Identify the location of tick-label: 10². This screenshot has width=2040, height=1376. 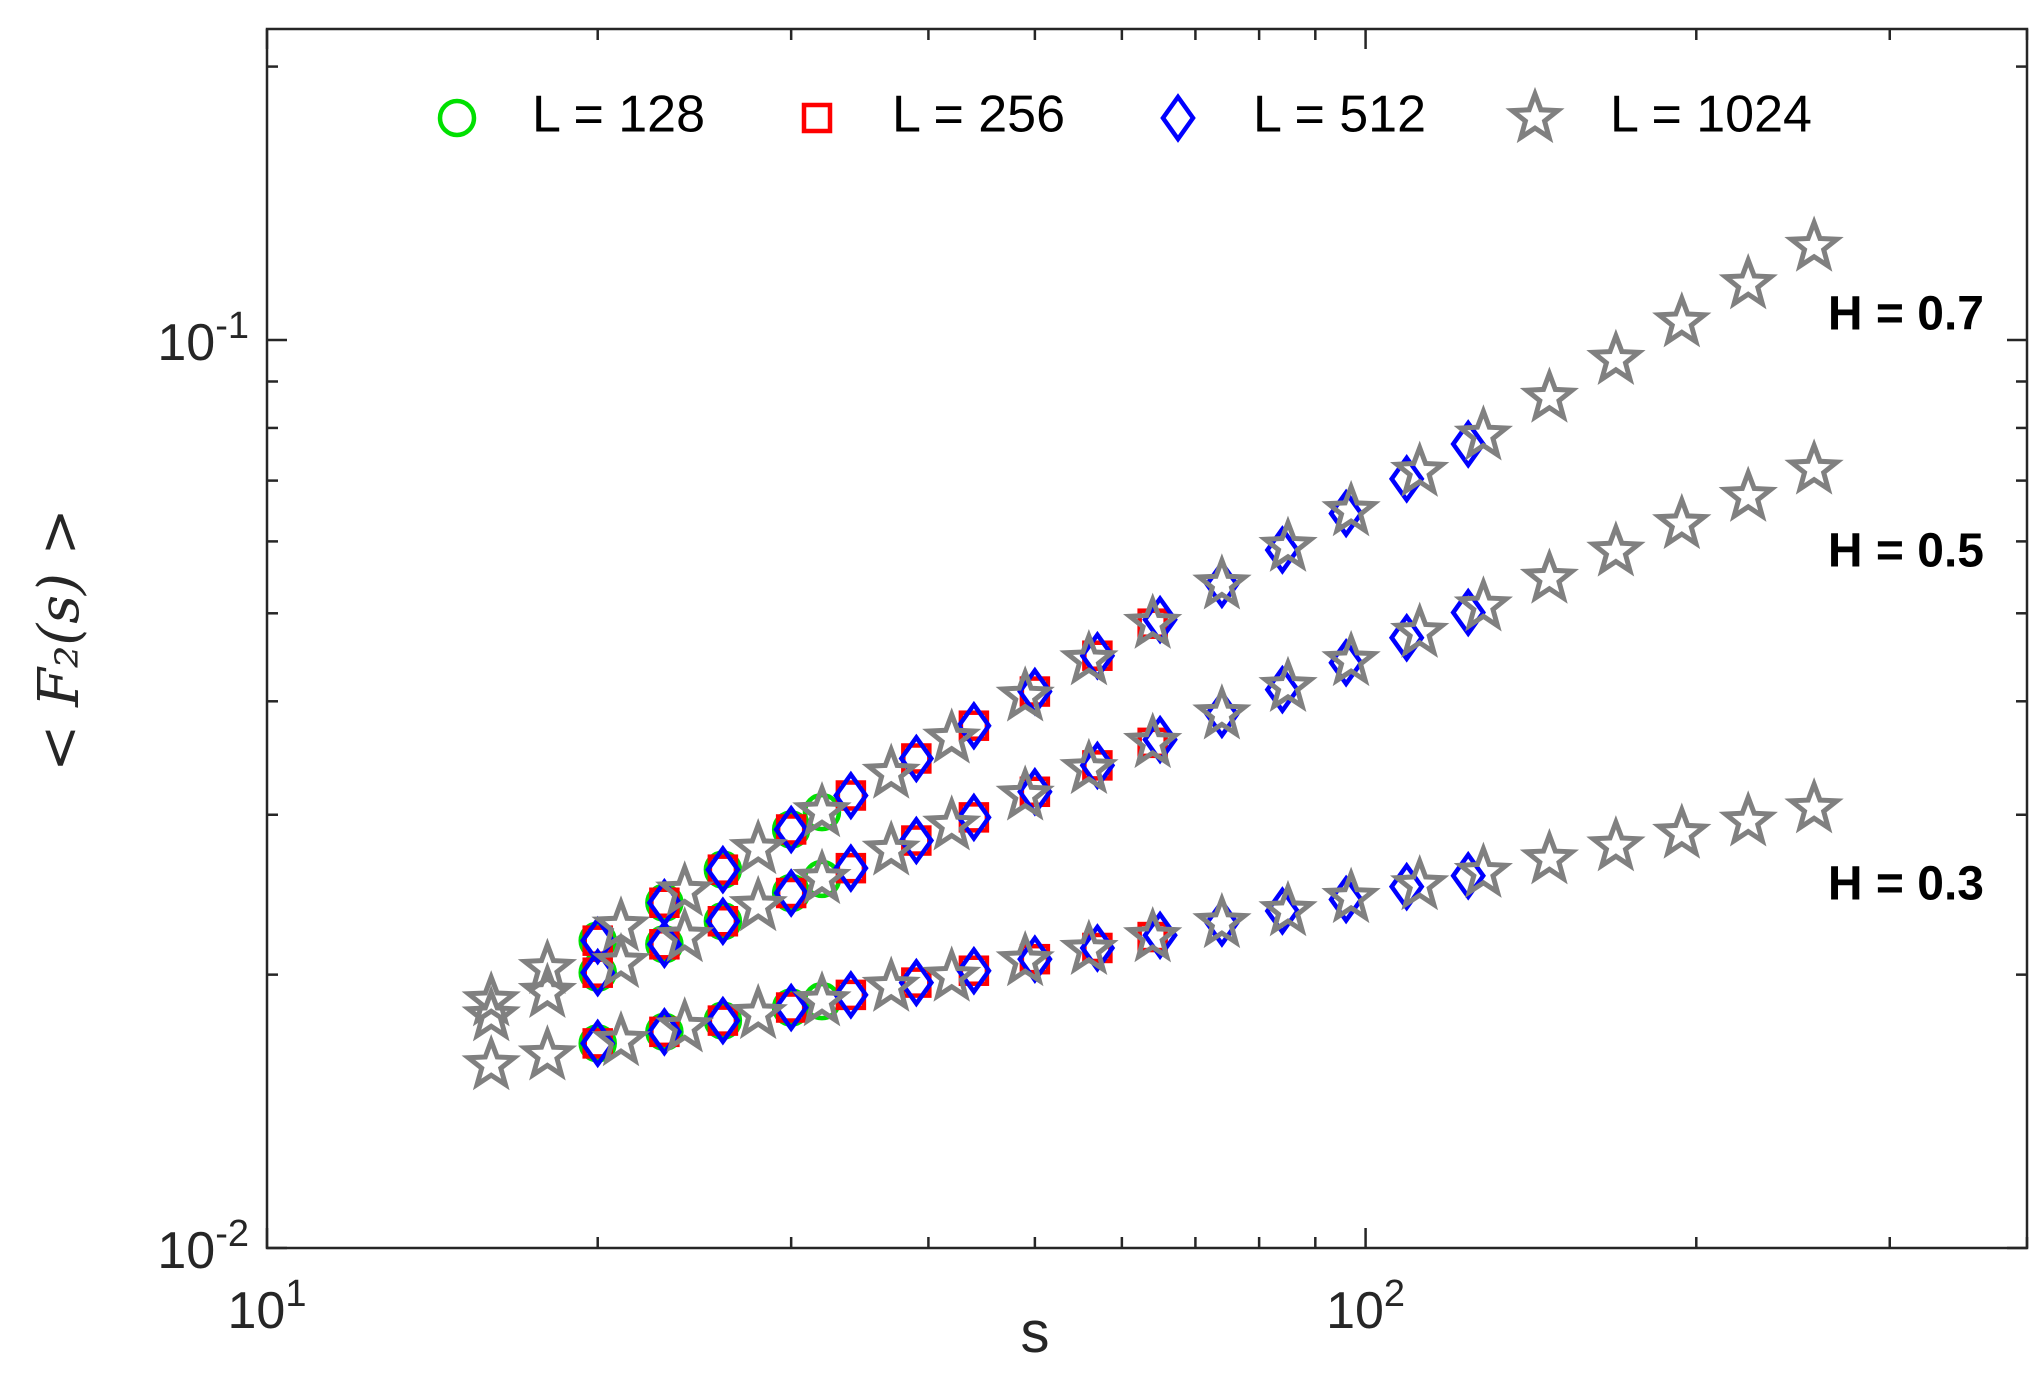
(1365, 1306).